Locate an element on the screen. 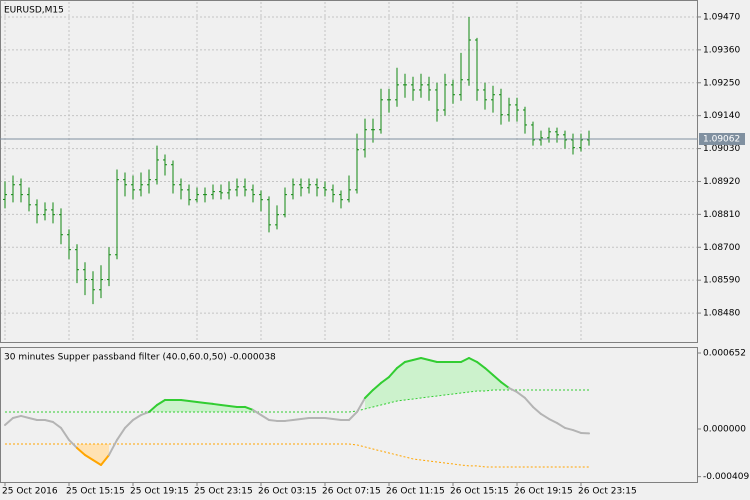  x-tick-label: 25 Oct 19:15 is located at coordinates (159, 492).